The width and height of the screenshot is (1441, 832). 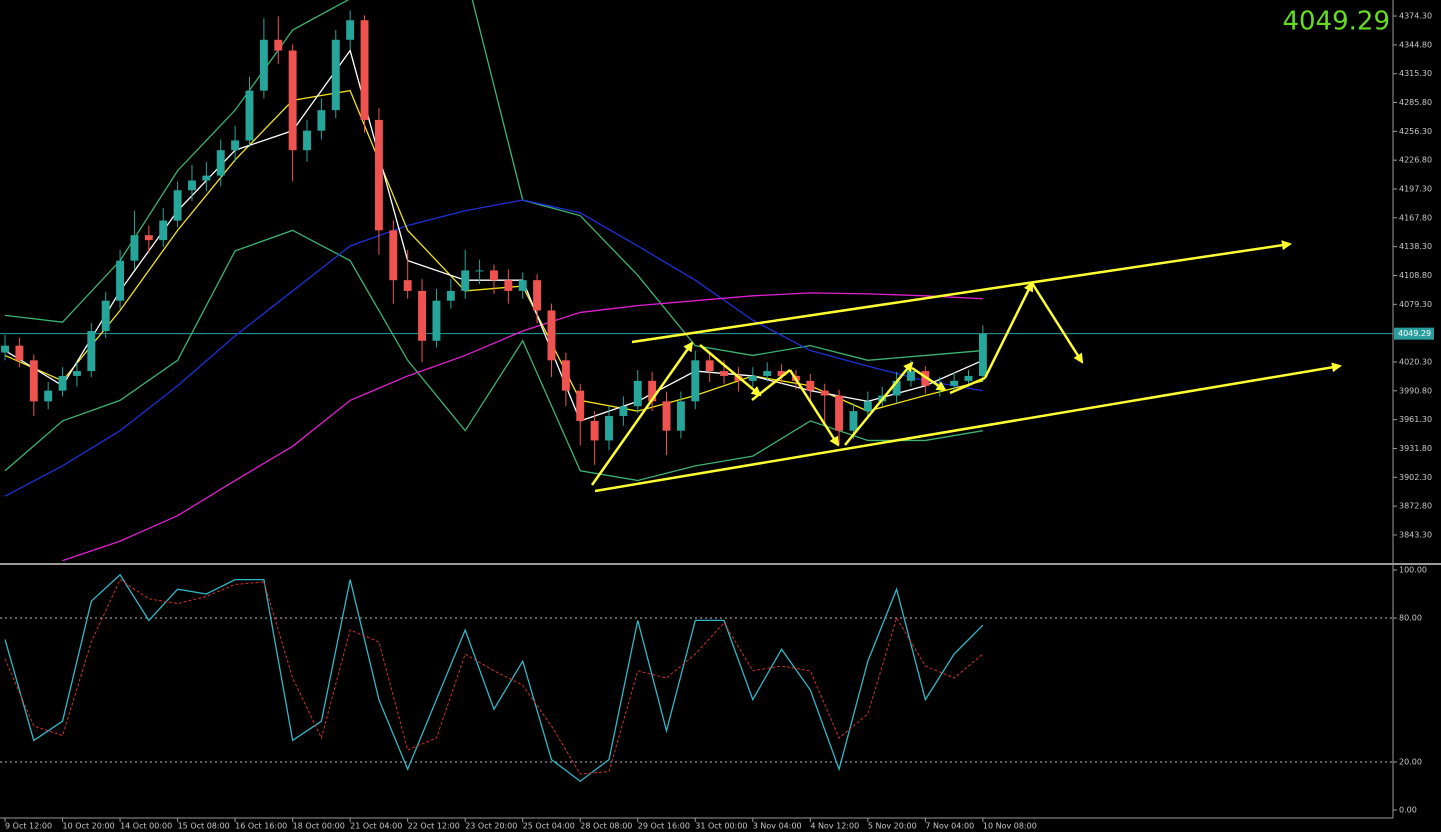 I want to click on y-tick-label: 4374.30, so click(x=1415, y=16).